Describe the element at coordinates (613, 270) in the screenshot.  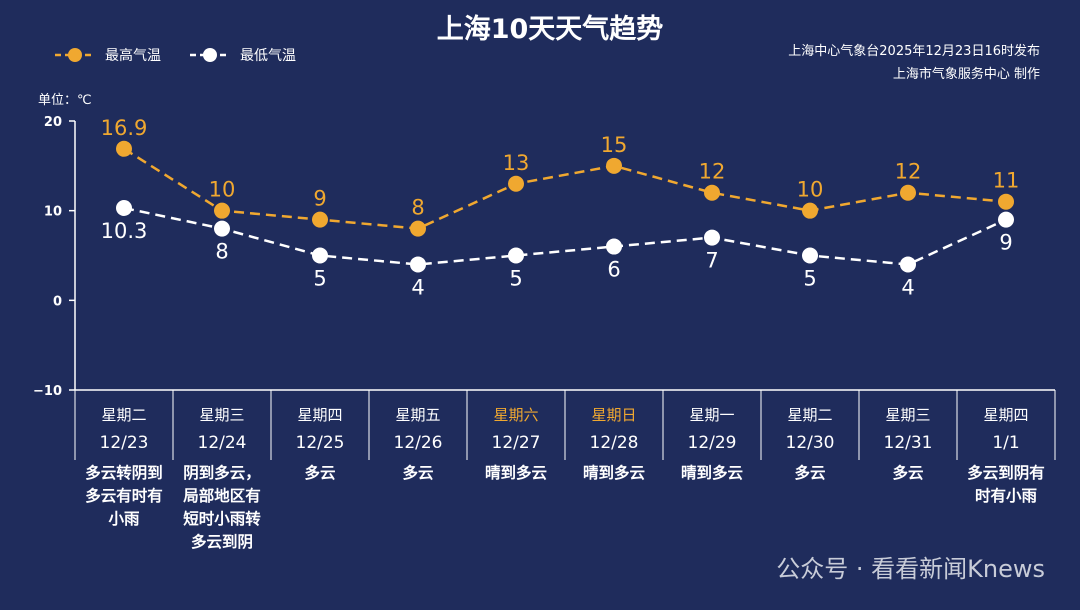
I see `value-label: 6` at that location.